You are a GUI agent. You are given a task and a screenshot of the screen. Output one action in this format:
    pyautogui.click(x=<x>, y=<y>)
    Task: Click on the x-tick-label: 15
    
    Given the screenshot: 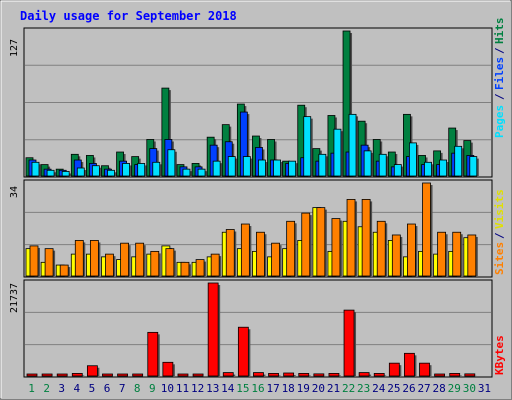 What is the action you would take?
    pyautogui.click(x=242, y=388)
    